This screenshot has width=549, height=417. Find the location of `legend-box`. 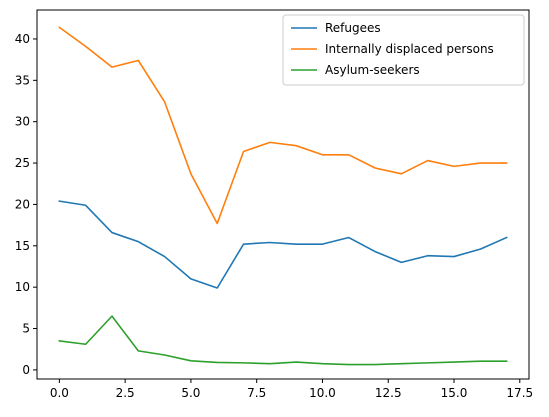

legend-box is located at coordinates (403, 50).